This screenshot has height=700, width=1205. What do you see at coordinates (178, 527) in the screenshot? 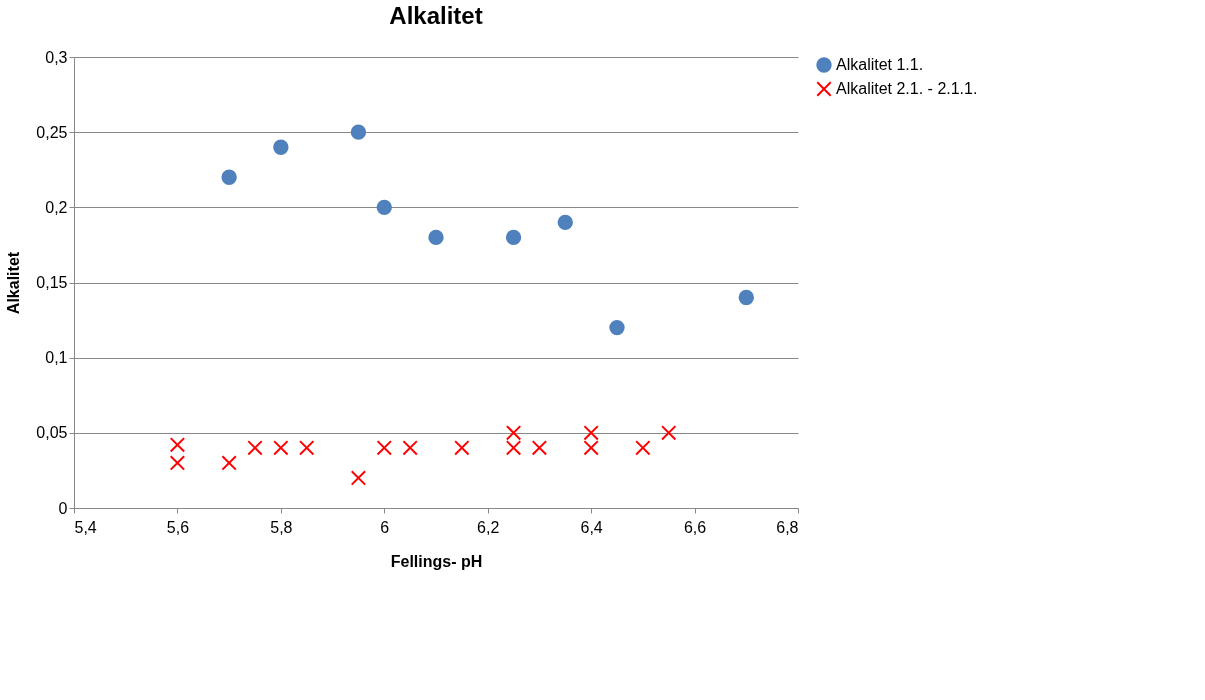
I see `x-tick-label: 5,6` at bounding box center [178, 527].